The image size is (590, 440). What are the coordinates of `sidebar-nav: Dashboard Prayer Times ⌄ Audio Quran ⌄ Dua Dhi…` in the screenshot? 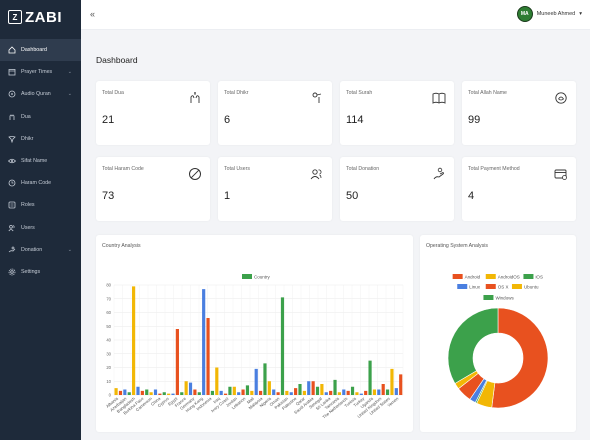 It's located at (40, 161).